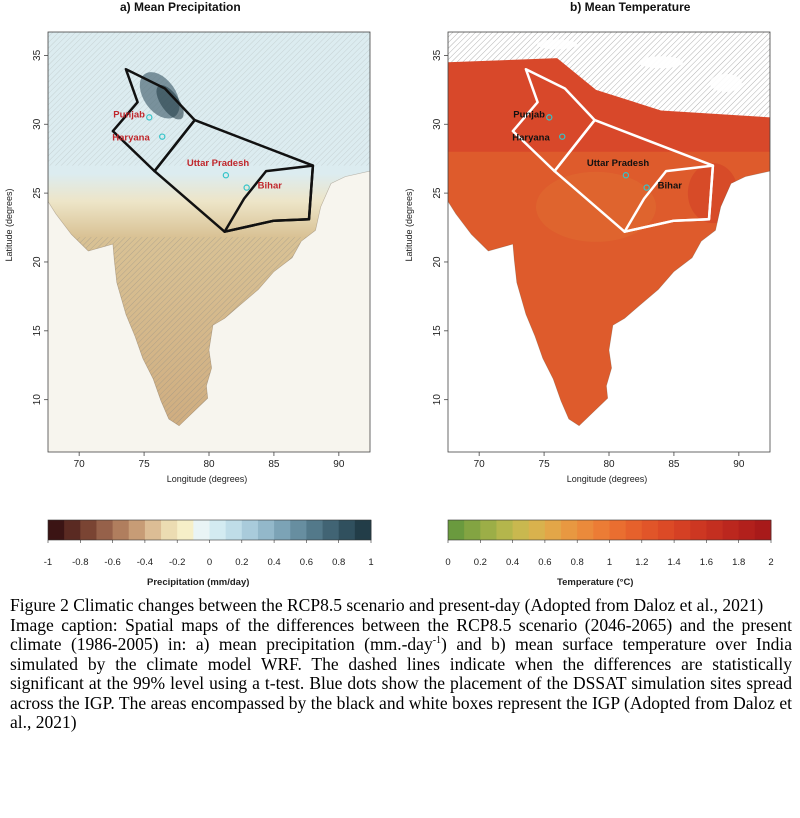  I want to click on colorbar-tick-label: 1.8, so click(738, 562).